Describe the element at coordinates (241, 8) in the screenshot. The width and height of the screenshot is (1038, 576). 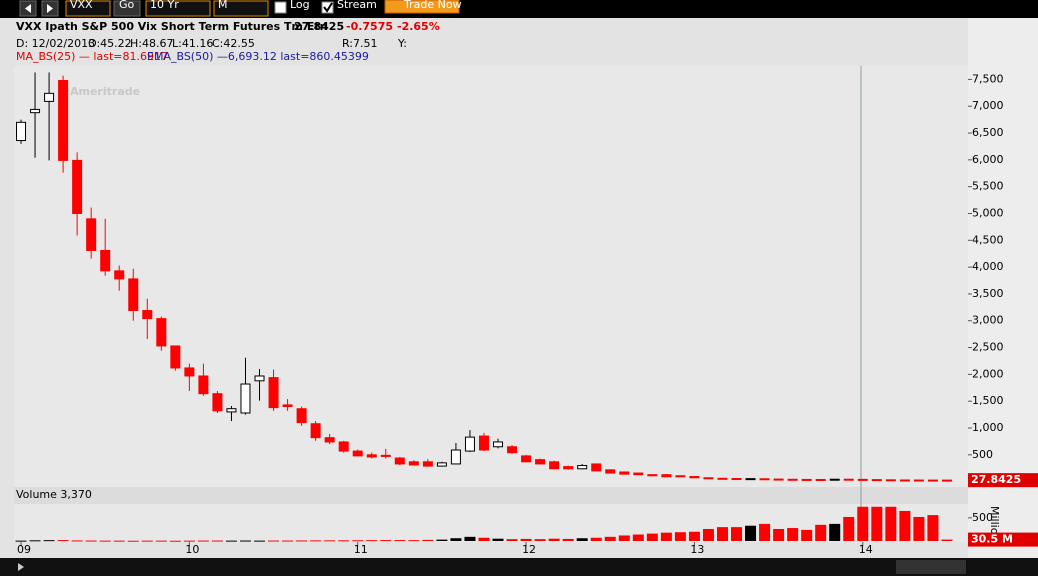
I see `aggregation-select` at that location.